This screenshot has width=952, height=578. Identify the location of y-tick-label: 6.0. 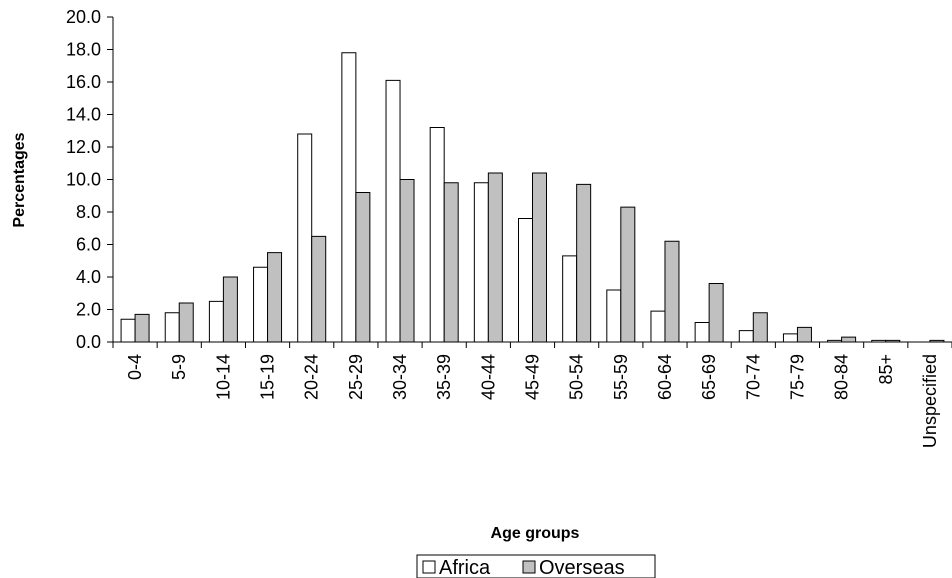
(88, 245).